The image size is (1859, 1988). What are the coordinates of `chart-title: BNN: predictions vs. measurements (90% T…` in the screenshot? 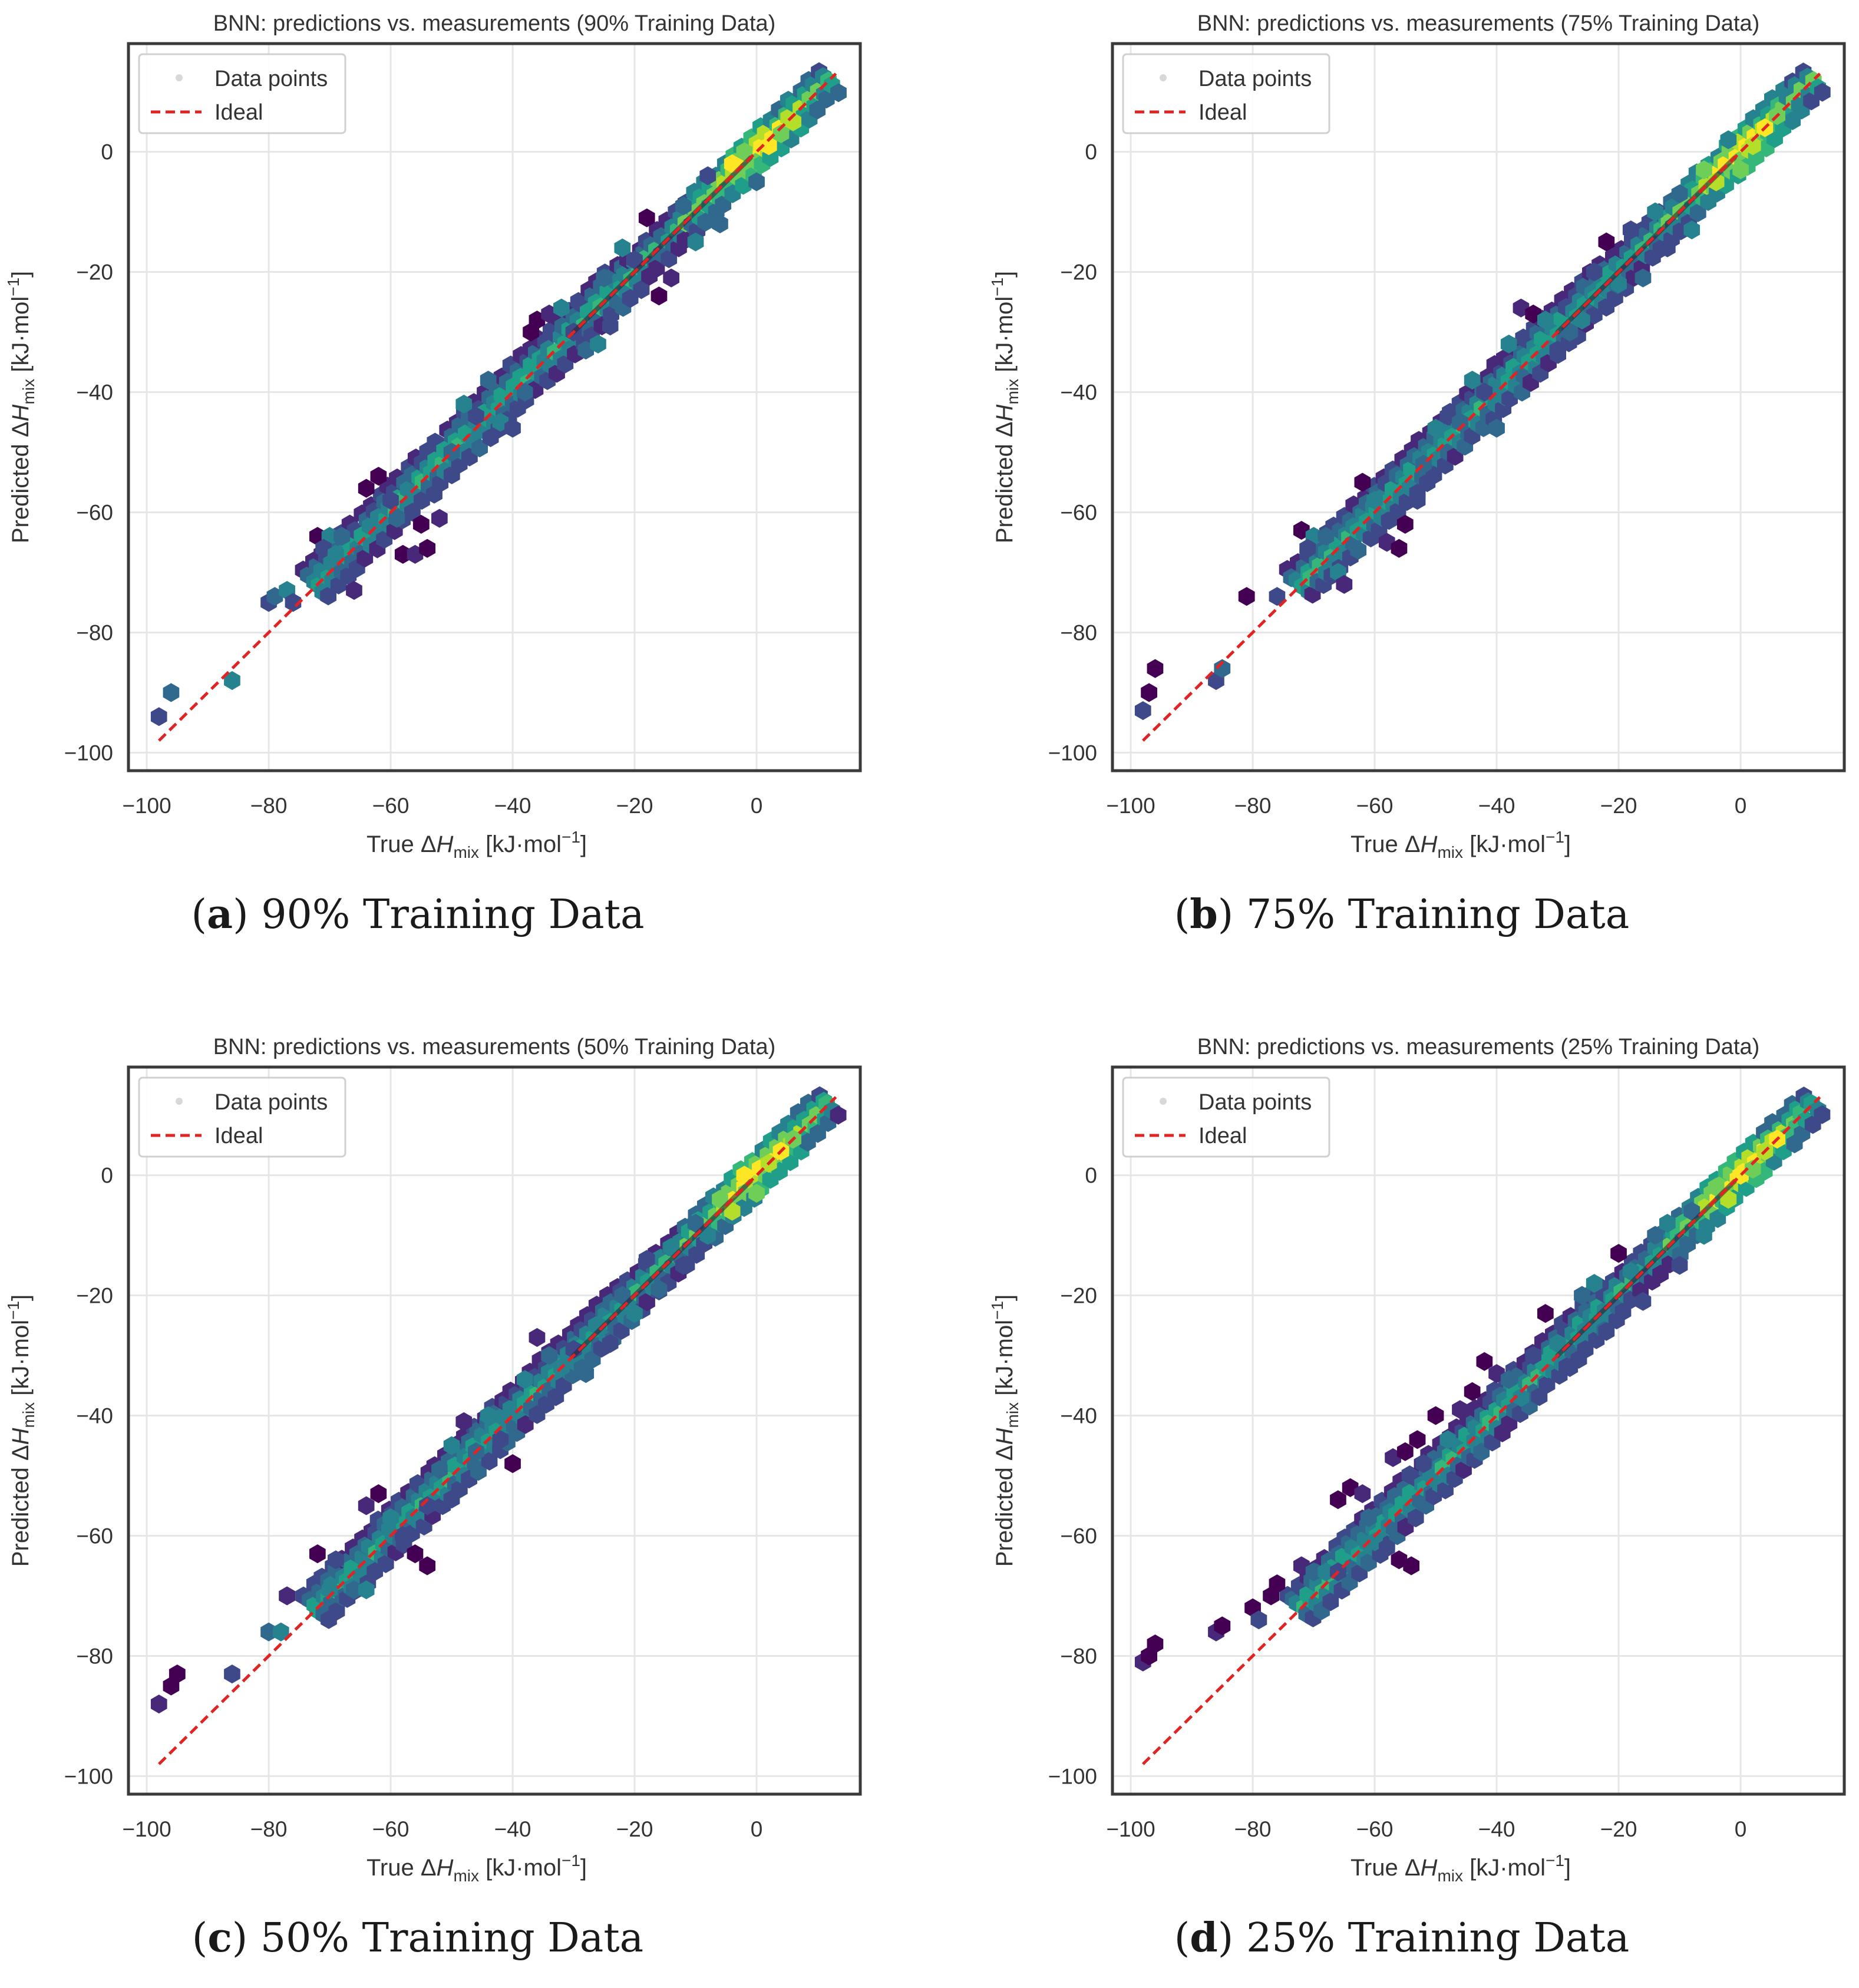 It's located at (494, 23).